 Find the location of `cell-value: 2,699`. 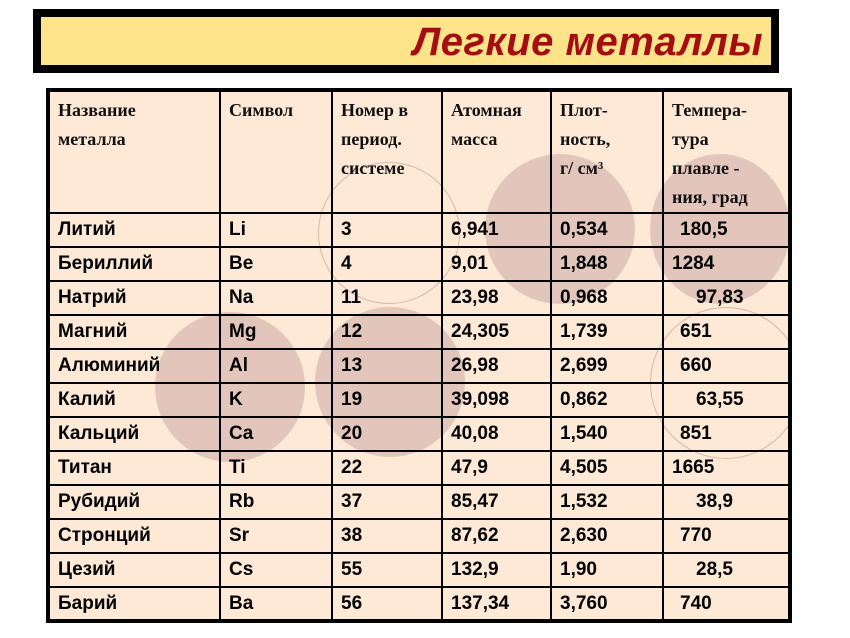

cell-value: 2,699 is located at coordinates (584, 365).